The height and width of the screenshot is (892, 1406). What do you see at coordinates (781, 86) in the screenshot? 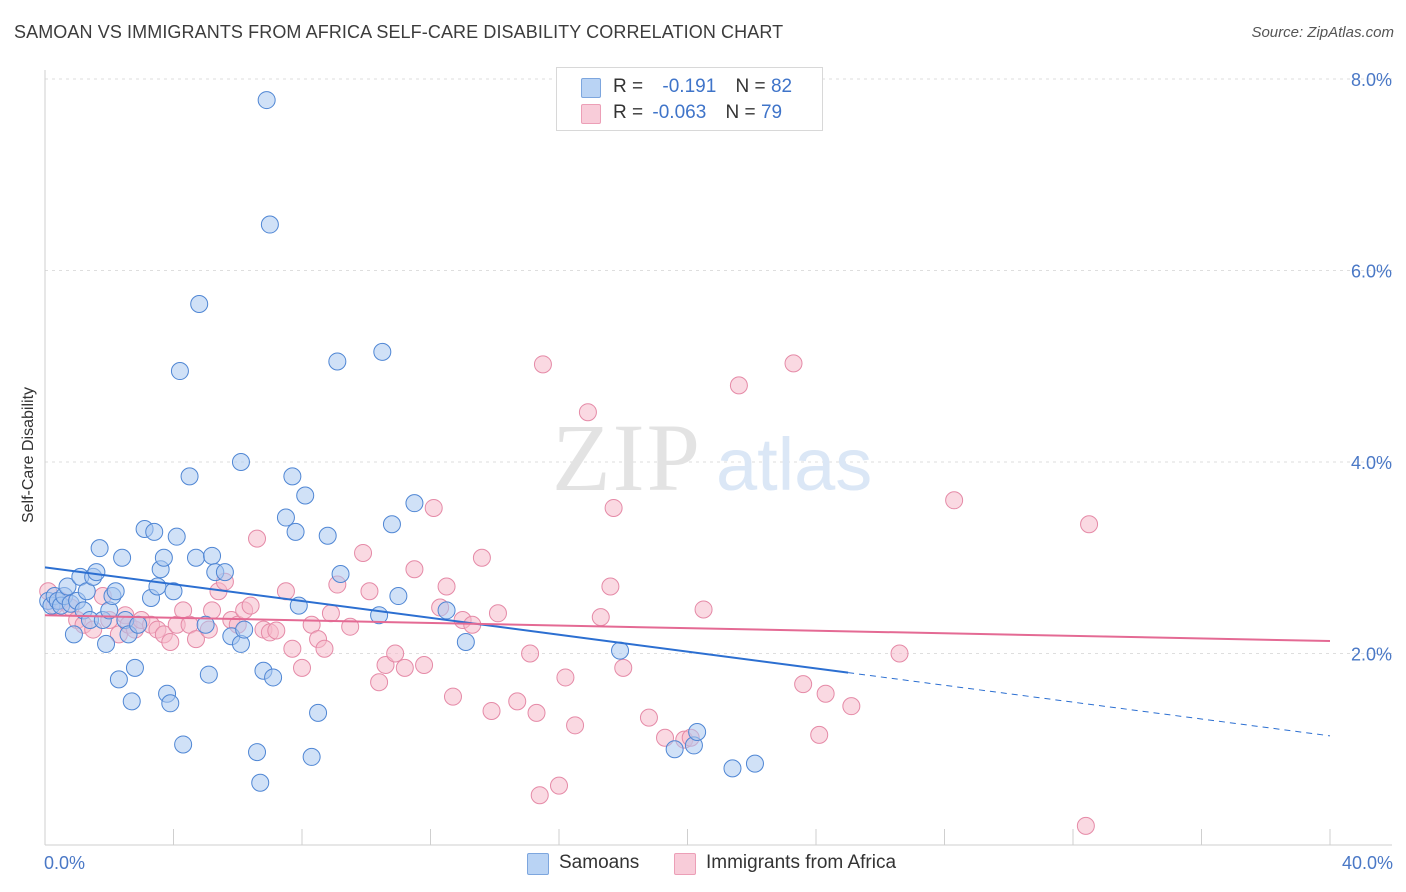
I see `legend-n-value: 82` at bounding box center [781, 86].